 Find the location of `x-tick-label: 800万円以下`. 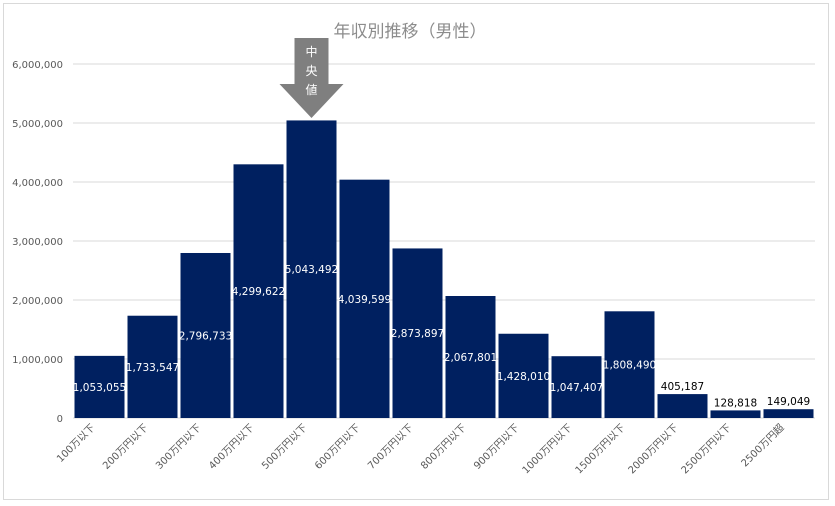

x-tick-label: 800万円以下 is located at coordinates (444, 447).